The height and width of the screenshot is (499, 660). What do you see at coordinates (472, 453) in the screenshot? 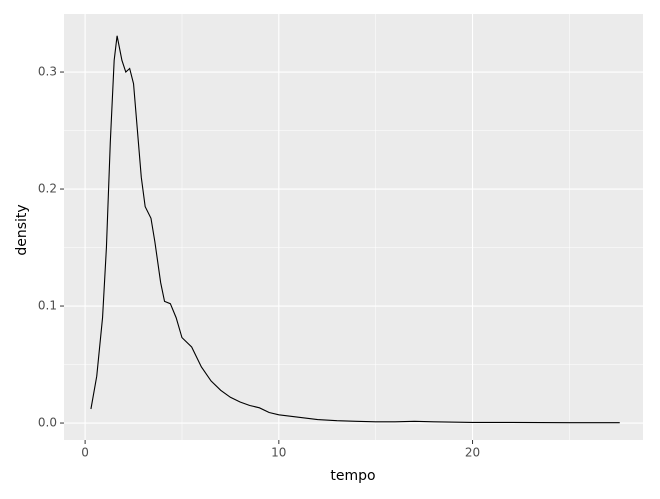
I see `x-tick-label: 20` at bounding box center [472, 453].